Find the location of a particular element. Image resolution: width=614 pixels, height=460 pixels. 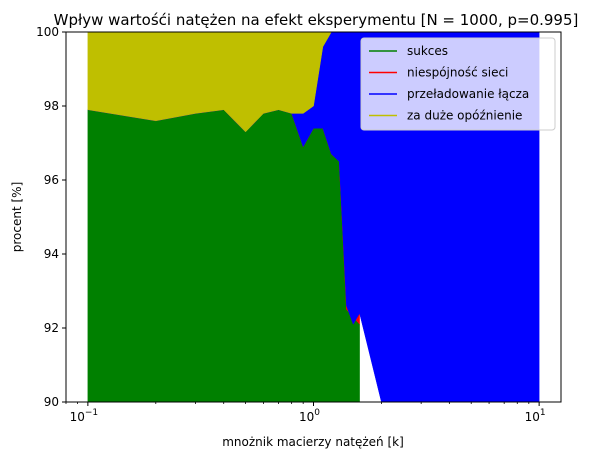

legend-label: sukces is located at coordinates (427, 51).